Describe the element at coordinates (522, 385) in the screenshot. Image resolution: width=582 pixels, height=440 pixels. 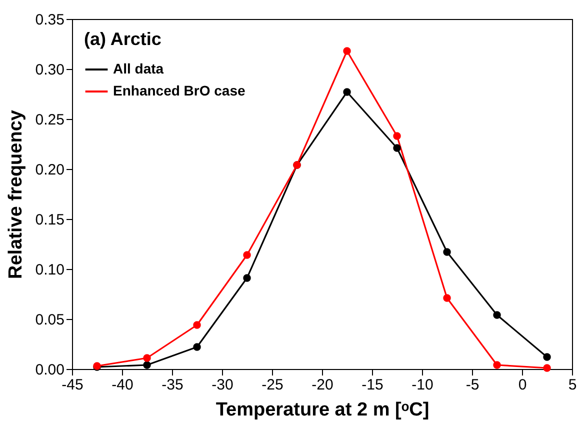
I see `x-tick-label: 0` at that location.